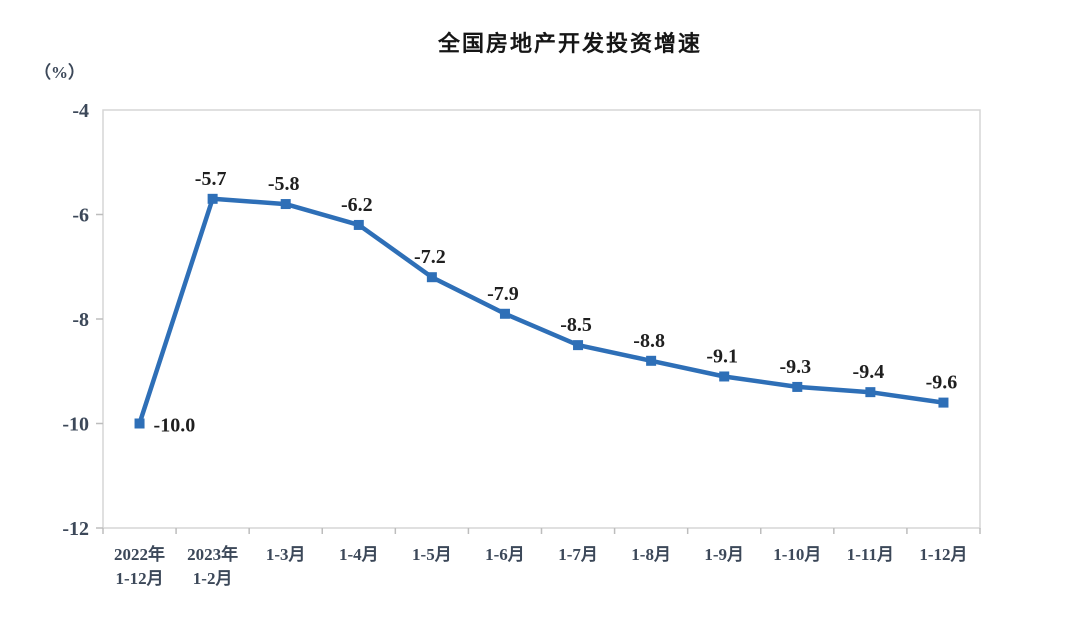  What do you see at coordinates (80, 216) in the screenshot?
I see `y-axis-tick-label: -6` at bounding box center [80, 216].